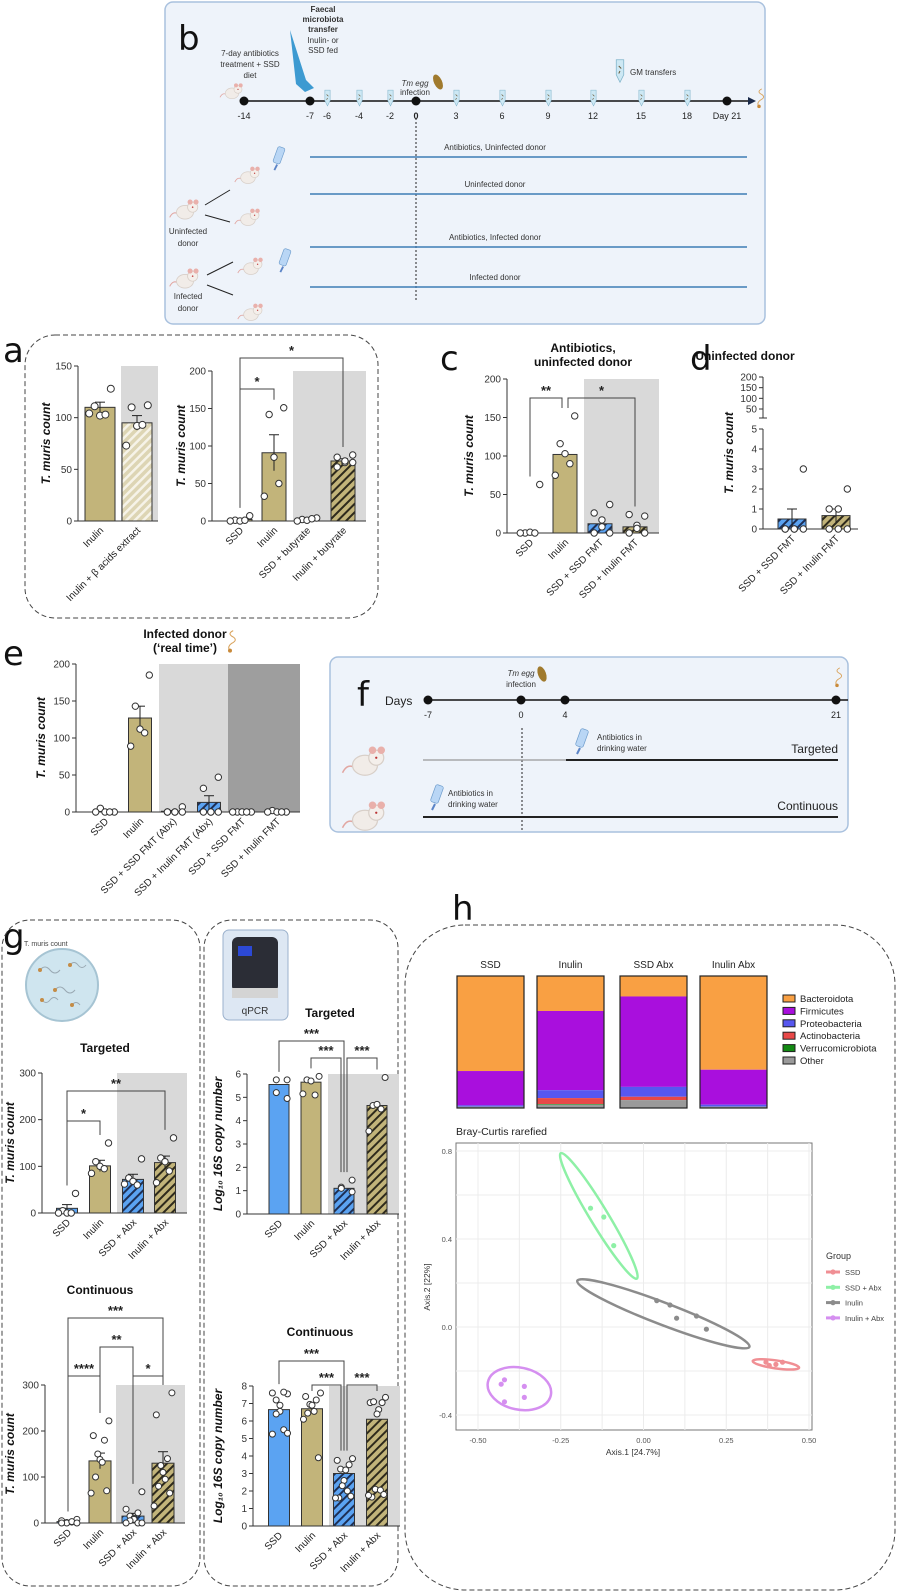 Image resolution: width=900 pixels, height=1592 pixels. I want to click on y-tick-label: 100, so click(197, 447).